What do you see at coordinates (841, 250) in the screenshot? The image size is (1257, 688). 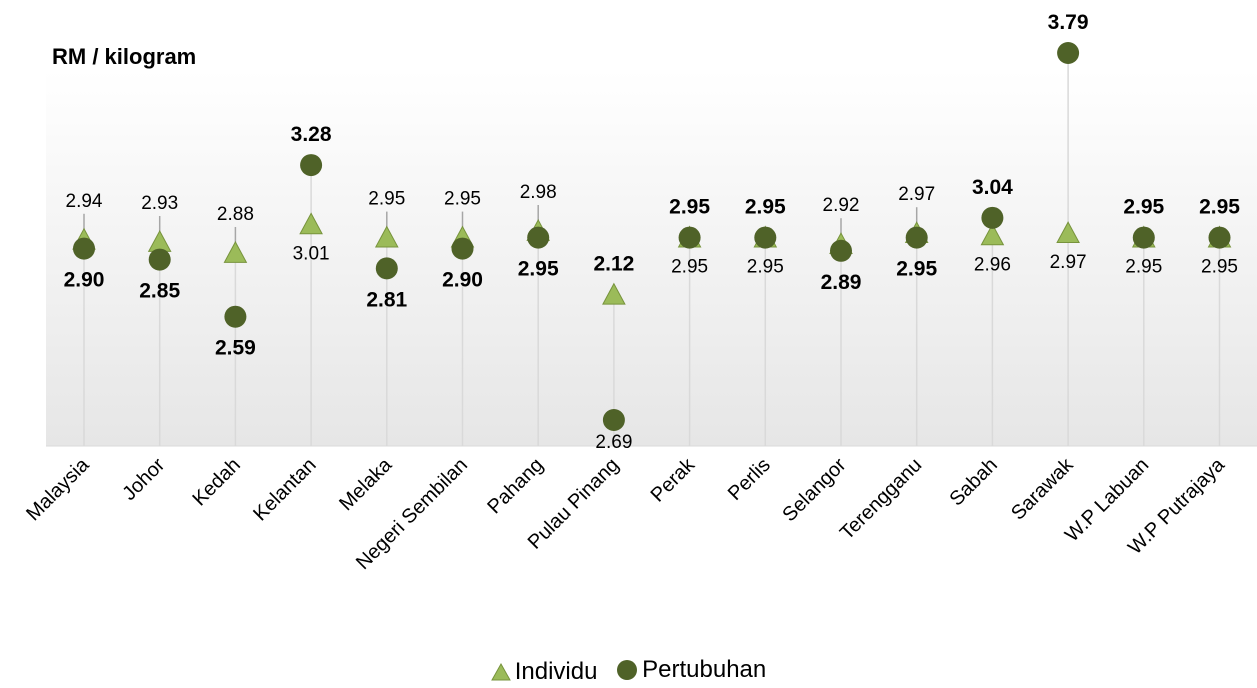 I see `point-pertubuhan-selangor` at bounding box center [841, 250].